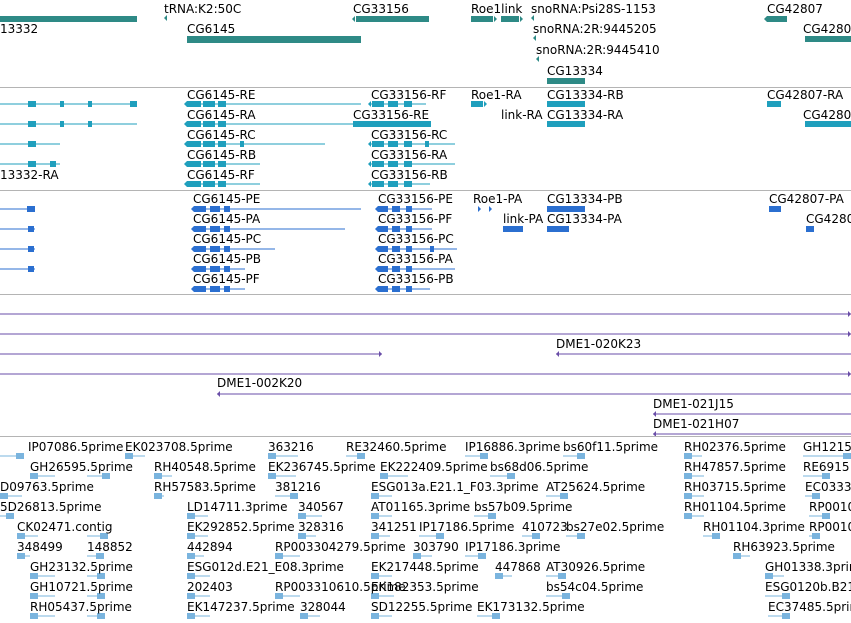  Describe the element at coordinates (455, 487) in the screenshot. I see `ests-feature-label: ESG013a.E21.1_F03.3prime` at that location.